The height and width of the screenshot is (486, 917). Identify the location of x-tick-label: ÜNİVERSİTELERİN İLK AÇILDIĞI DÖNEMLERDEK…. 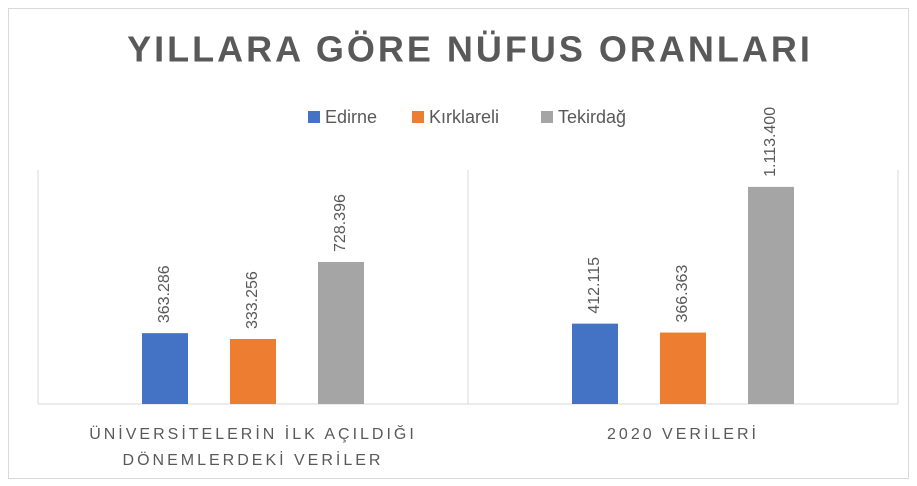
(253, 447).